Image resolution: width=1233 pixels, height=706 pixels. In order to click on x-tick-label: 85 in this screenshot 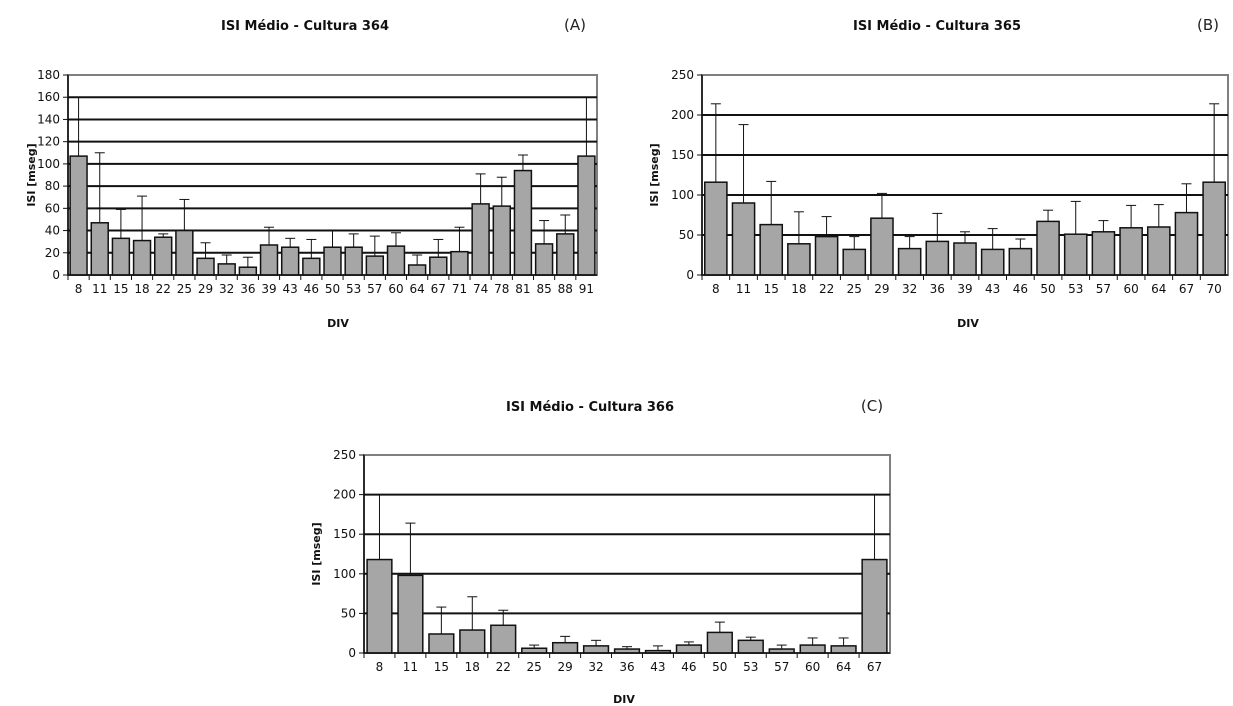, I will do `click(543, 289)`.